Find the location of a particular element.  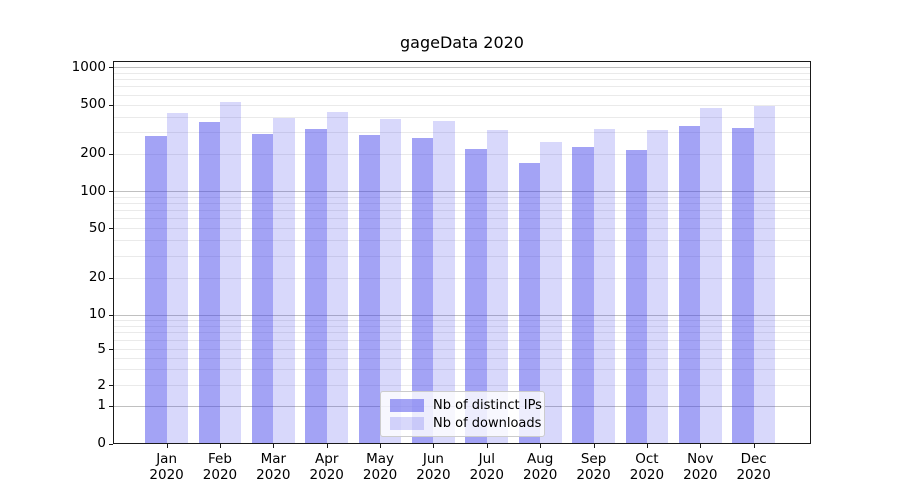

y-tick-label: 0 is located at coordinates (101, 443).